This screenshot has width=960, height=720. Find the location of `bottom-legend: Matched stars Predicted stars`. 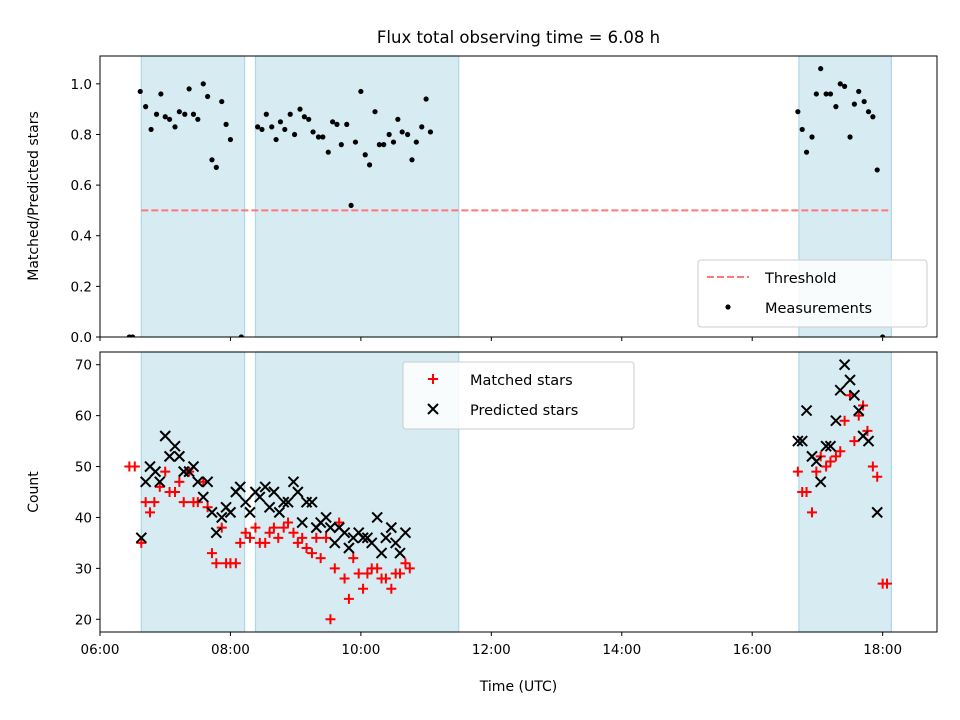

bottom-legend: Matched stars Predicted stars is located at coordinates (518, 395).